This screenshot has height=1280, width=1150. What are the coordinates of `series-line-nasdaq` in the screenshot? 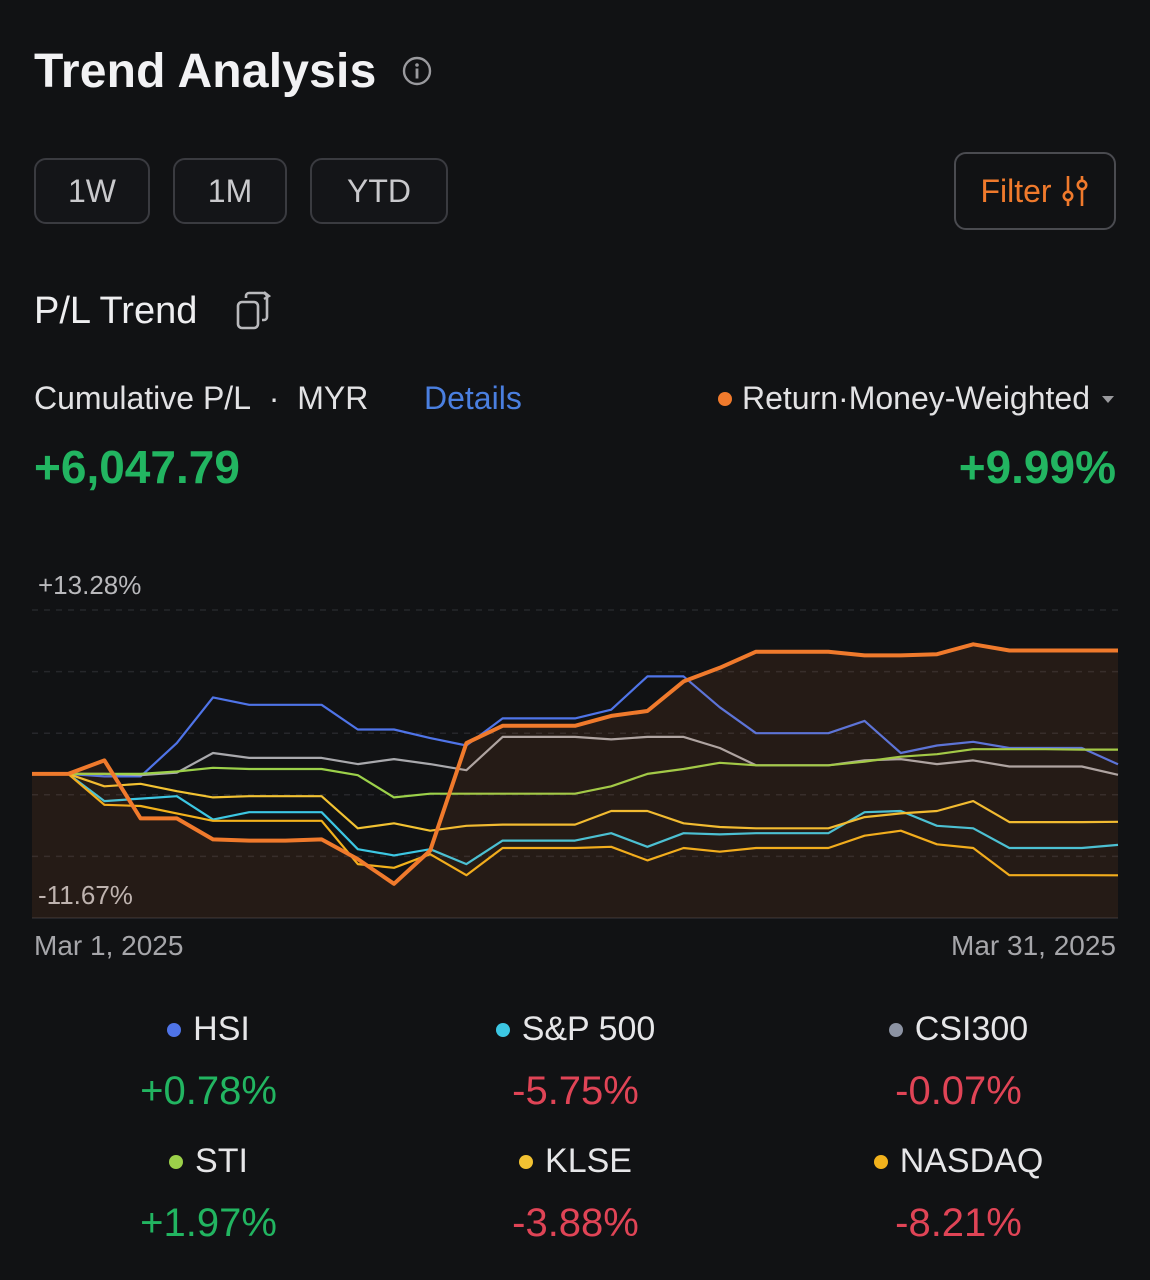 It's located at (575, 824).